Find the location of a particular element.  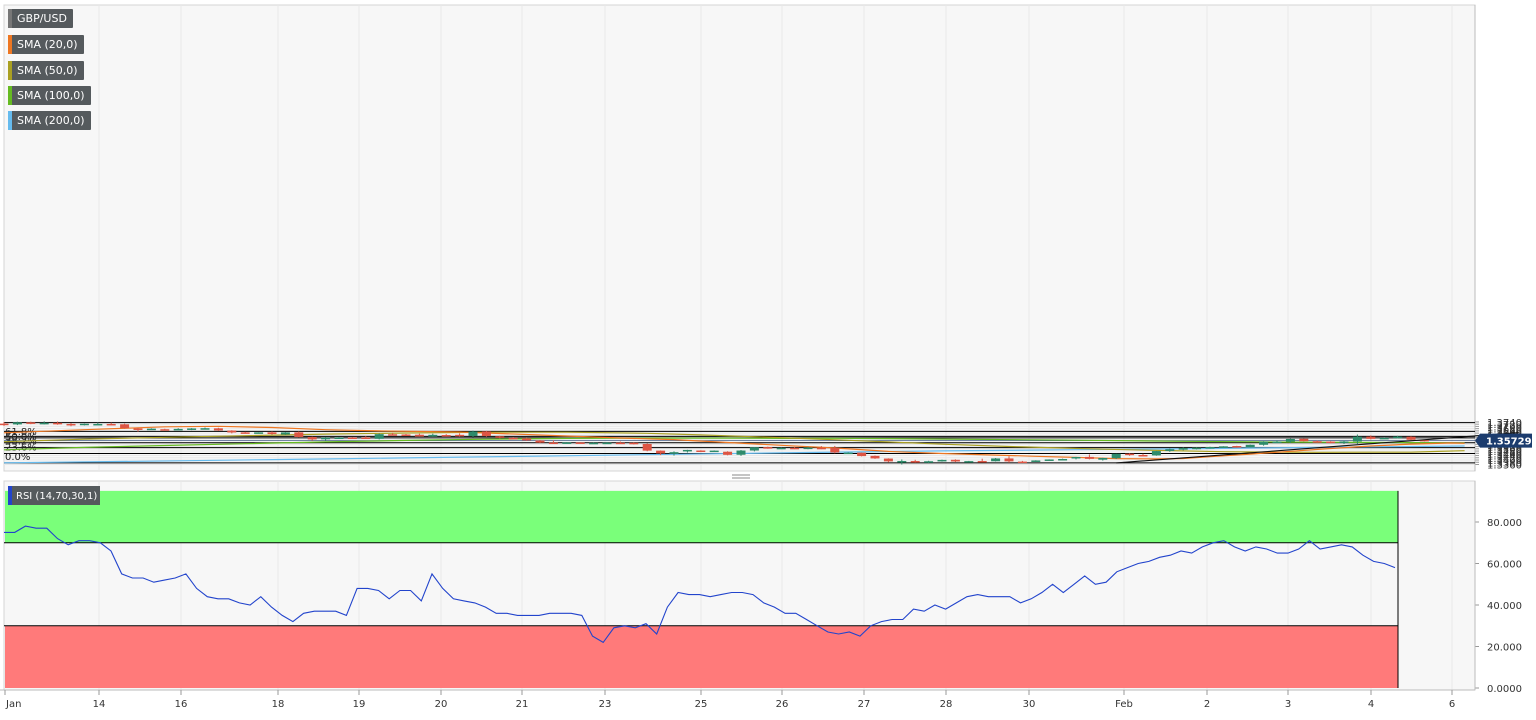

rsi-legend: RSI (14,70,30,1) is located at coordinates (54, 495).